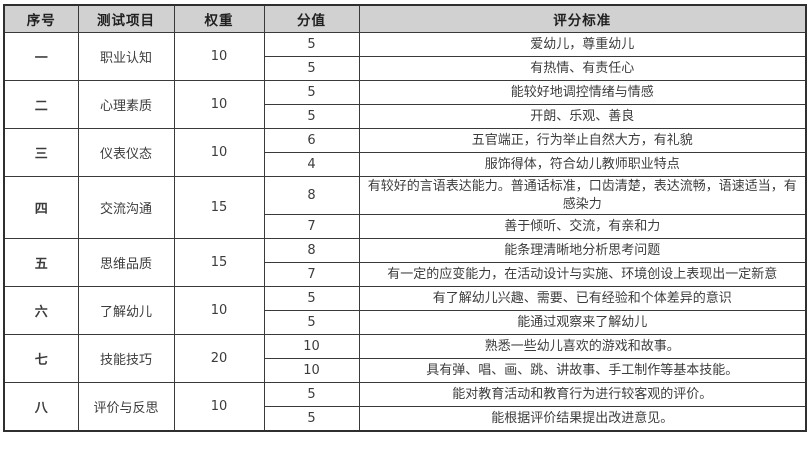  I want to click on criteria-cell: 能较好地调控情绪与情感, so click(582, 92).